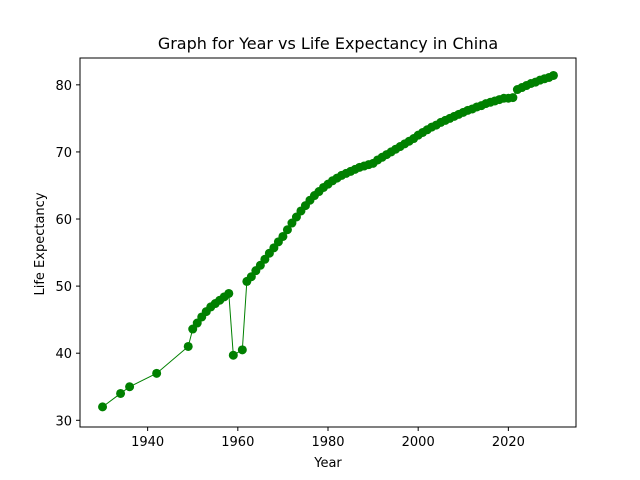  Describe the element at coordinates (63, 220) in the screenshot. I see `y-tick-label: 60` at that location.